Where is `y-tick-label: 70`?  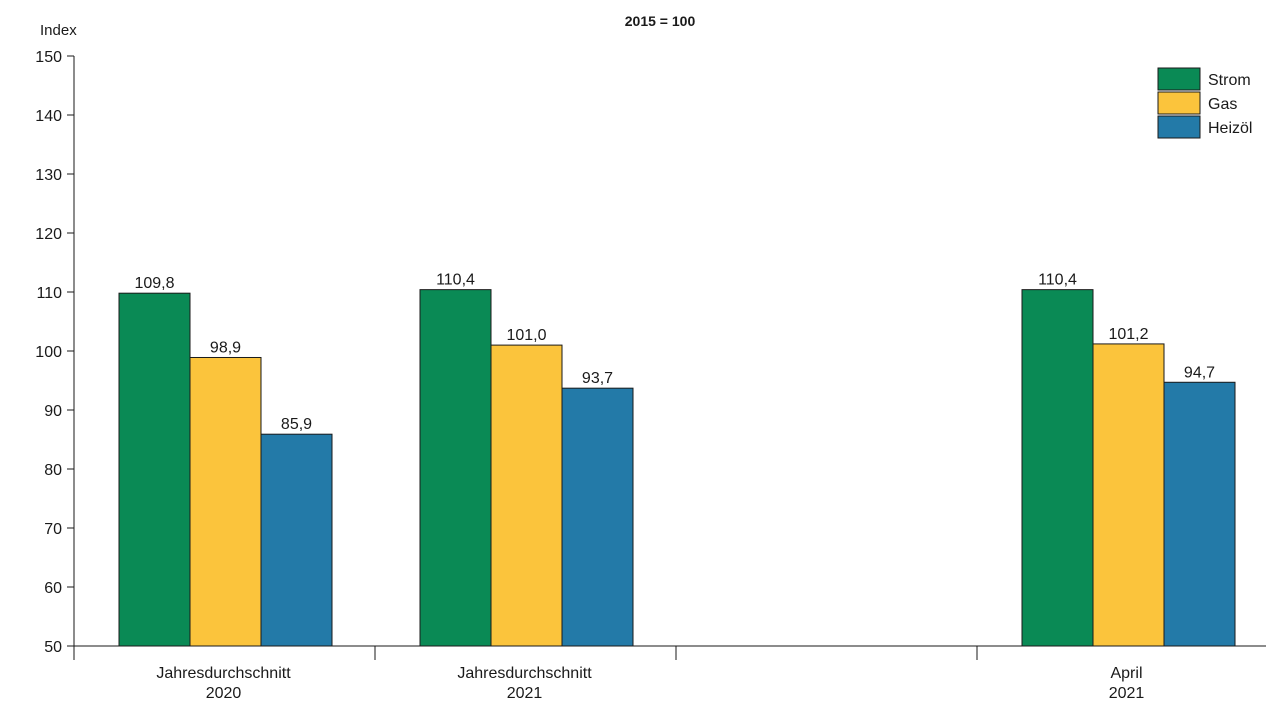 y-tick-label: 70 is located at coordinates (53, 529).